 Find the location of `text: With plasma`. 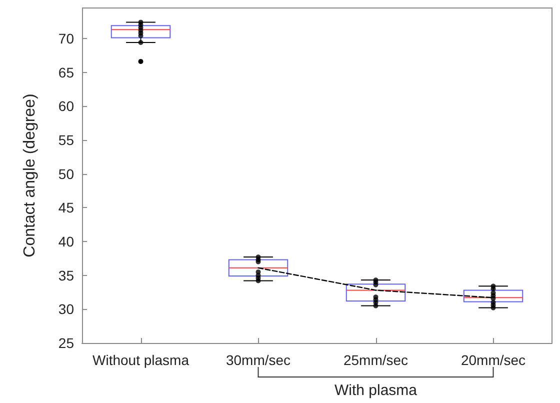

text: With plasma is located at coordinates (376, 390).